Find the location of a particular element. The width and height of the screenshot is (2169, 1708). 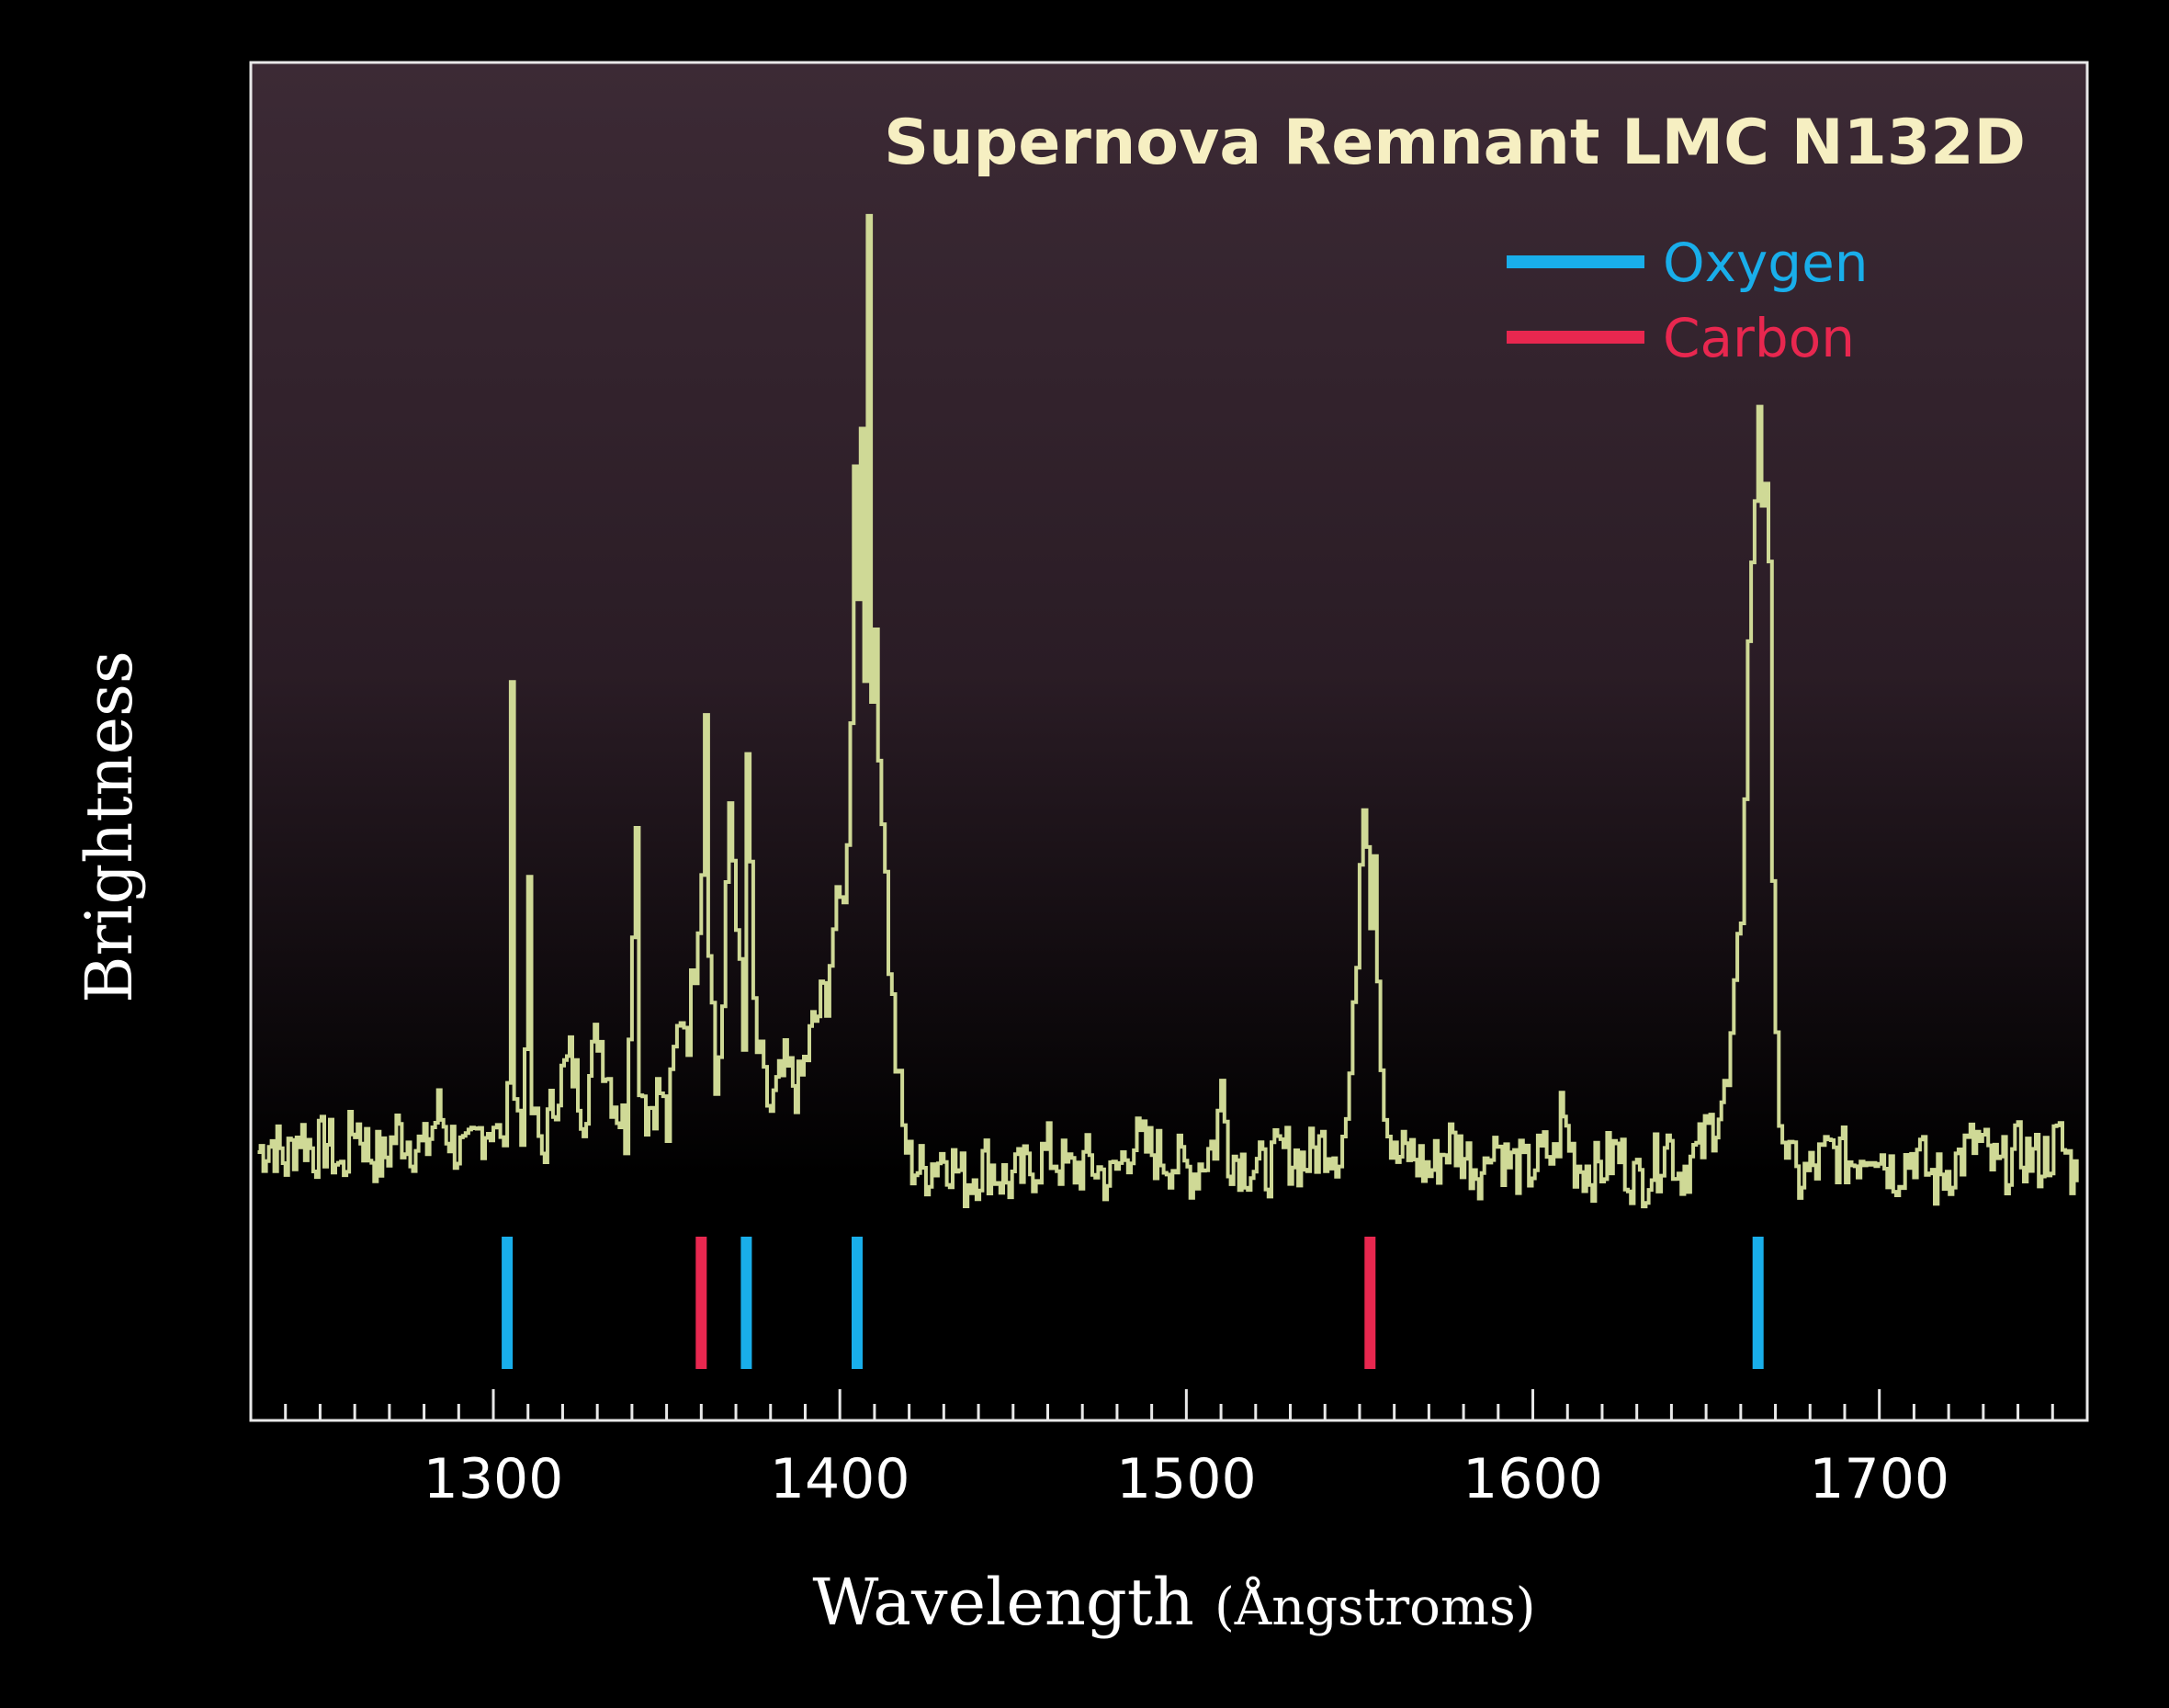

x-tick-label: 1500 is located at coordinates (1186, 1479).